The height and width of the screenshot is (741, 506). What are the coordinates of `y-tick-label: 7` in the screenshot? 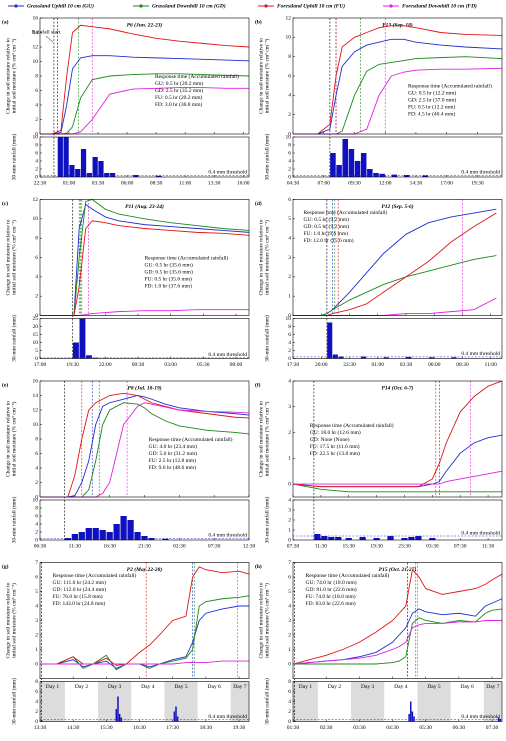 It's located at (36, 563).